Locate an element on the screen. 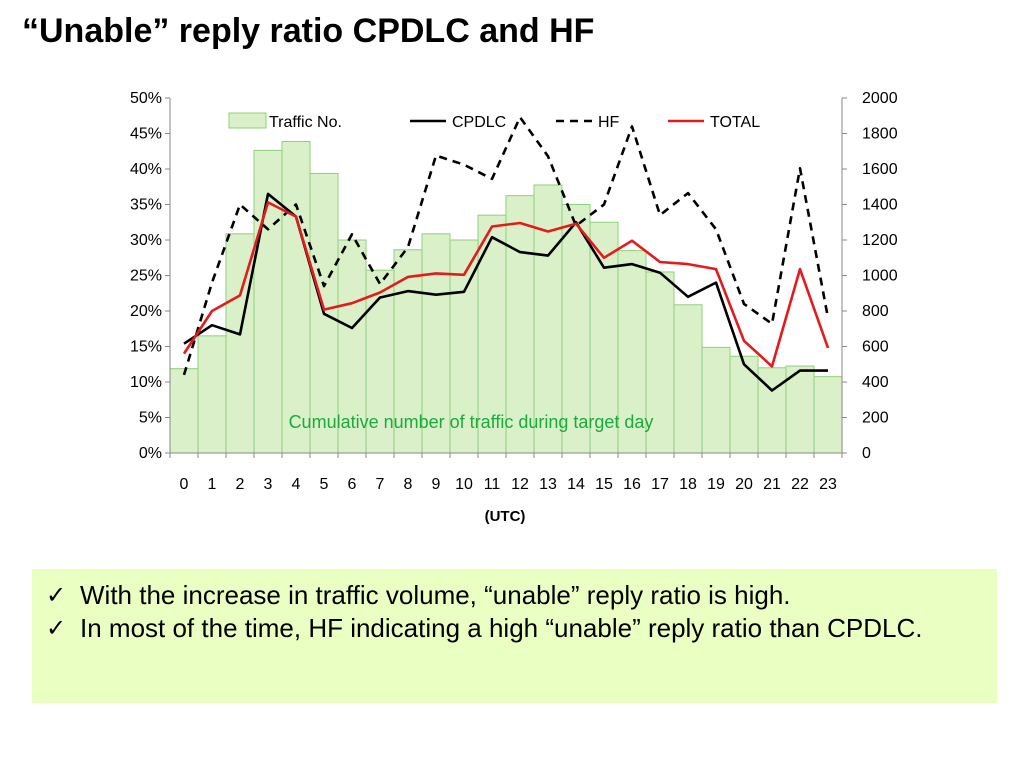 The image size is (1024, 768). x-tick-label: 18 is located at coordinates (688, 484).